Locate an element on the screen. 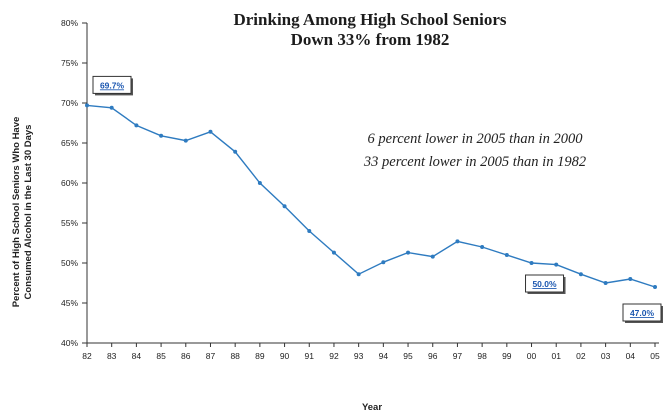  x-tick-label: 00 is located at coordinates (532, 356).